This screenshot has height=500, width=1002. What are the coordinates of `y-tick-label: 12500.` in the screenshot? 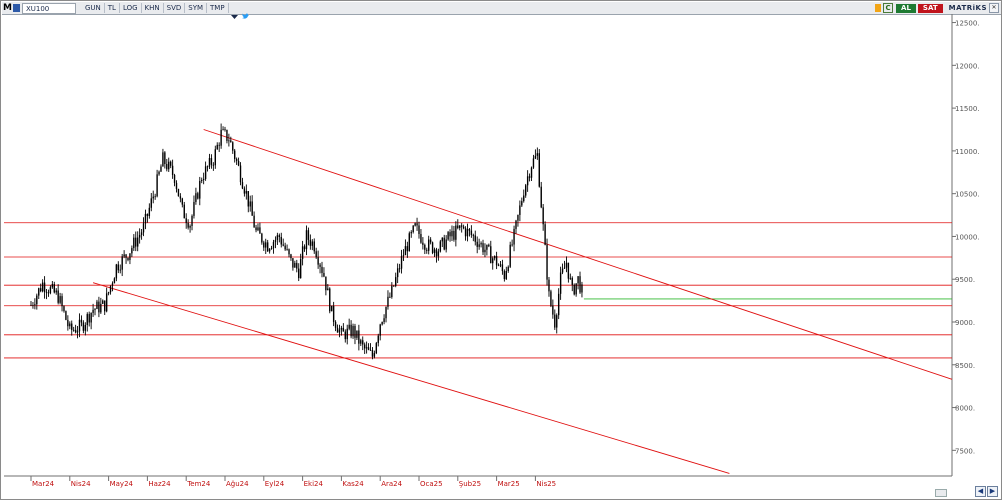 It's located at (967, 24).